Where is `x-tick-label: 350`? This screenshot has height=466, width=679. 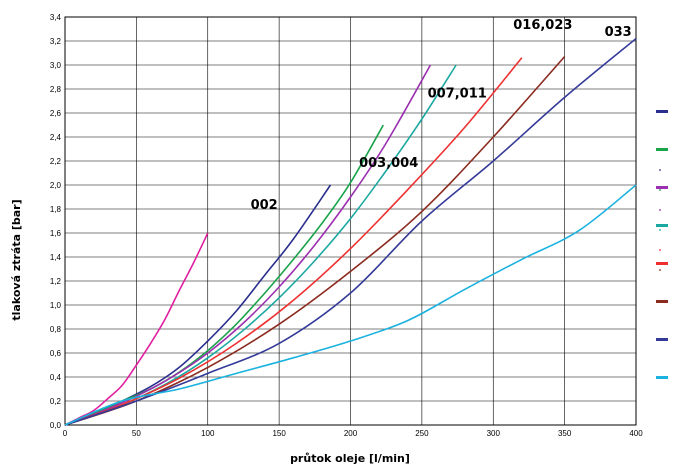 x-tick-label: 350 is located at coordinates (565, 433).